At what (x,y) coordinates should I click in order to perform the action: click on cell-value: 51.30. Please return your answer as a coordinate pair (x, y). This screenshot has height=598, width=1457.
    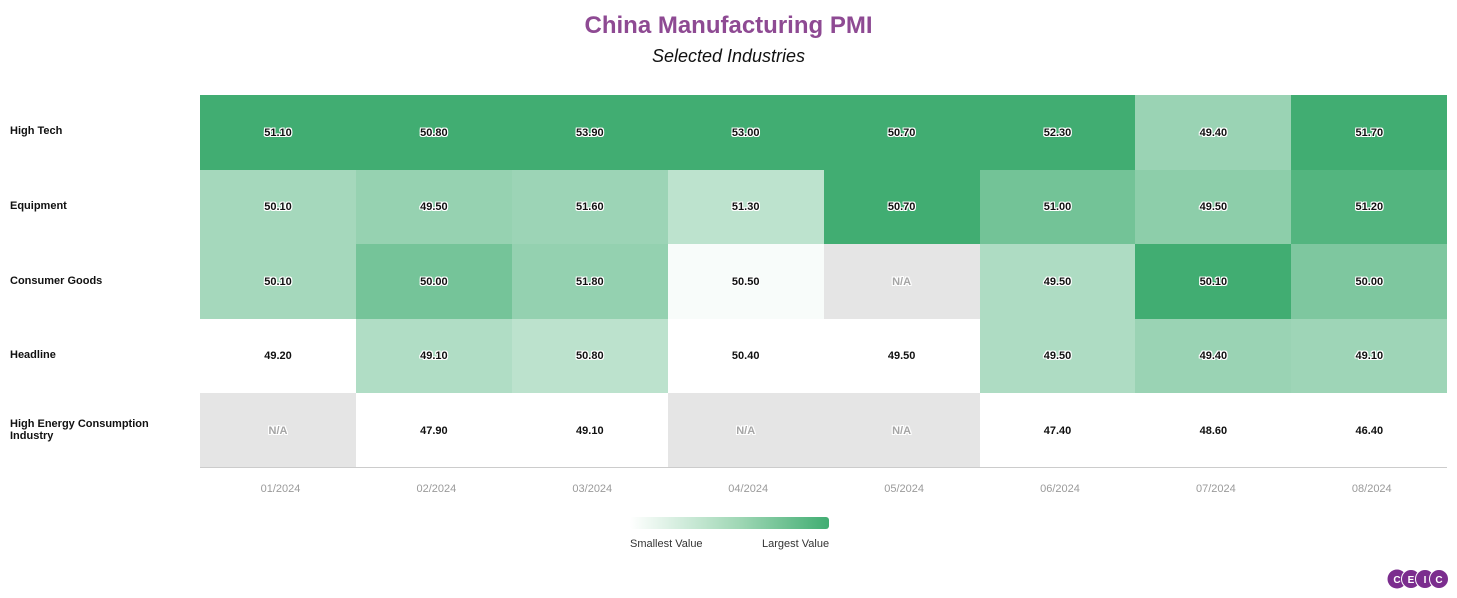
    Looking at the image, I should click on (745, 207).